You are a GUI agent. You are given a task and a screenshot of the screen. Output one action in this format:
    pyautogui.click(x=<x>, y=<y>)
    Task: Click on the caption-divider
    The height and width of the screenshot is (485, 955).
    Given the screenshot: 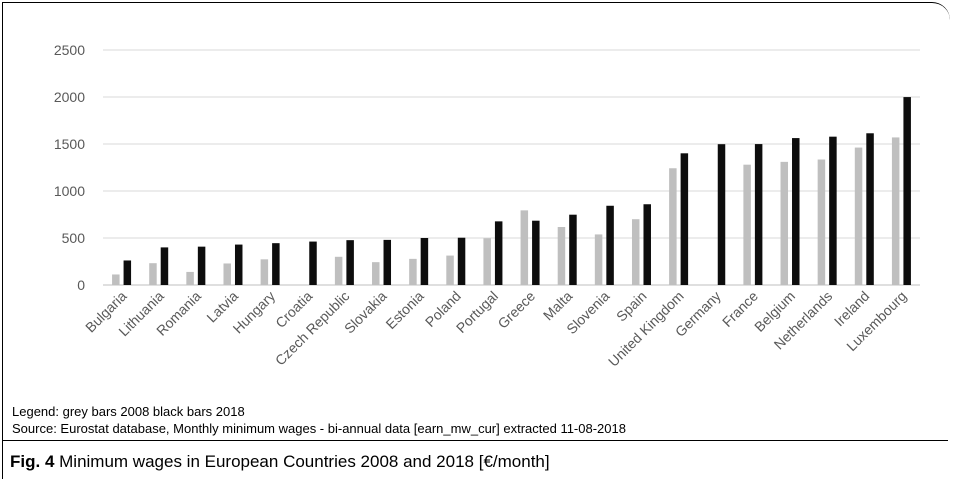 What is the action you would take?
    pyautogui.click(x=475, y=440)
    